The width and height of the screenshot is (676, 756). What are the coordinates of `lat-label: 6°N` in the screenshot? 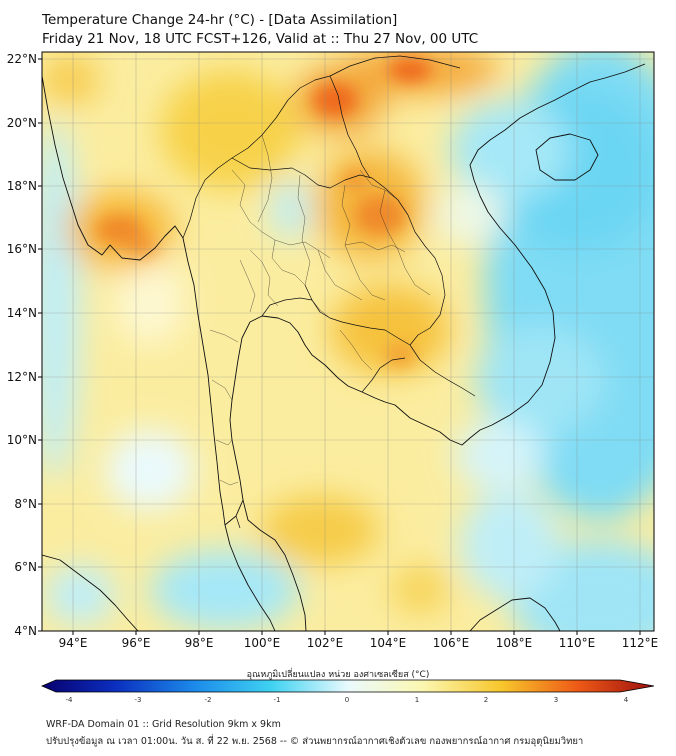 It's located at (25, 567).